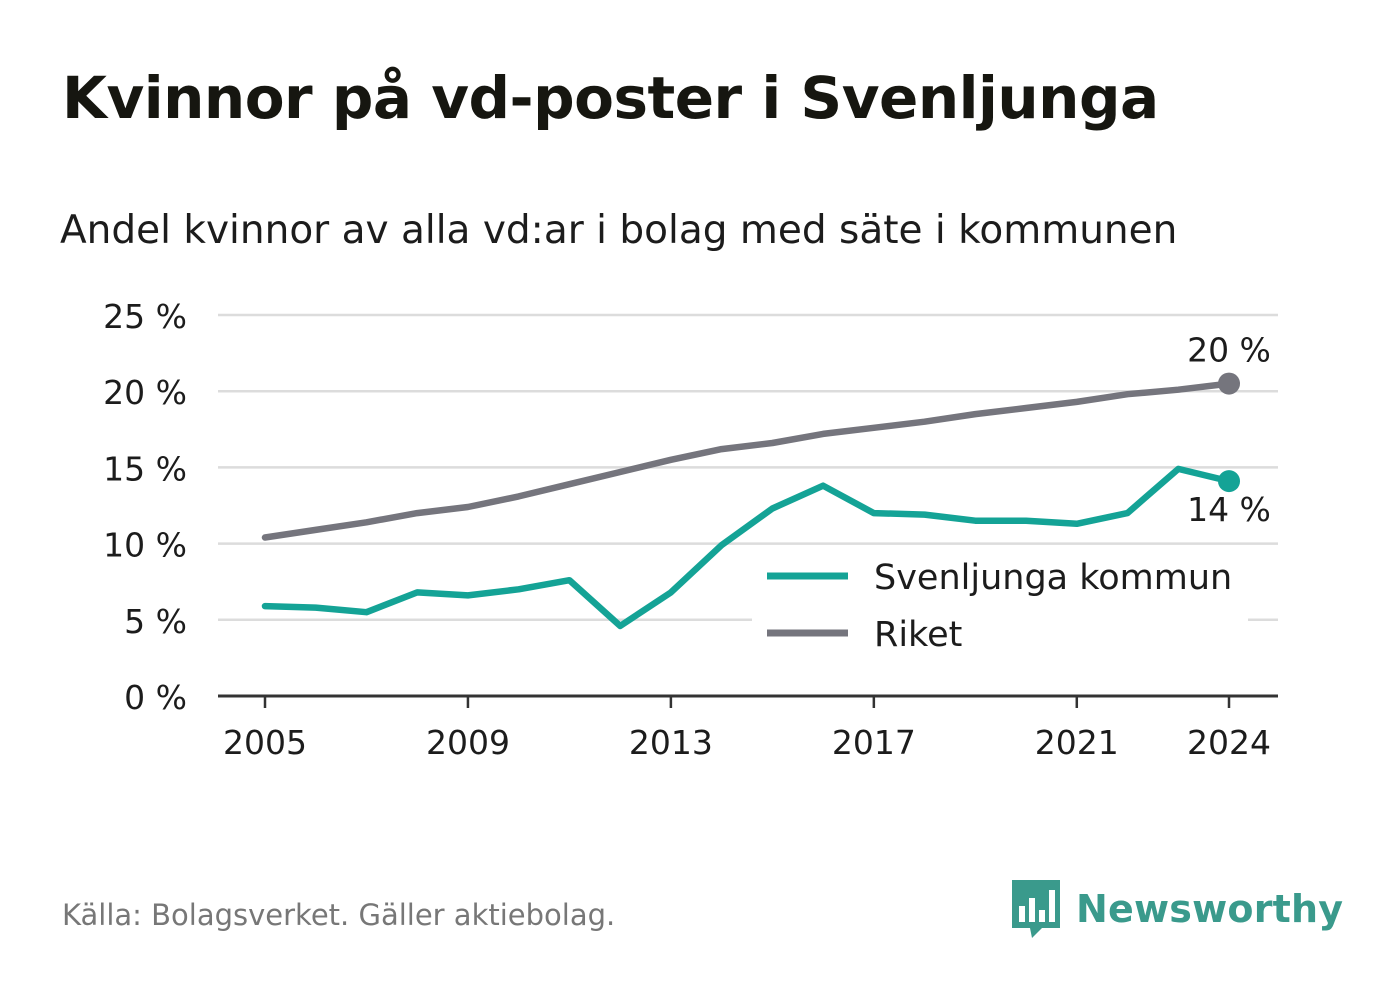  I want to click on series-line-riket, so click(747, 460).